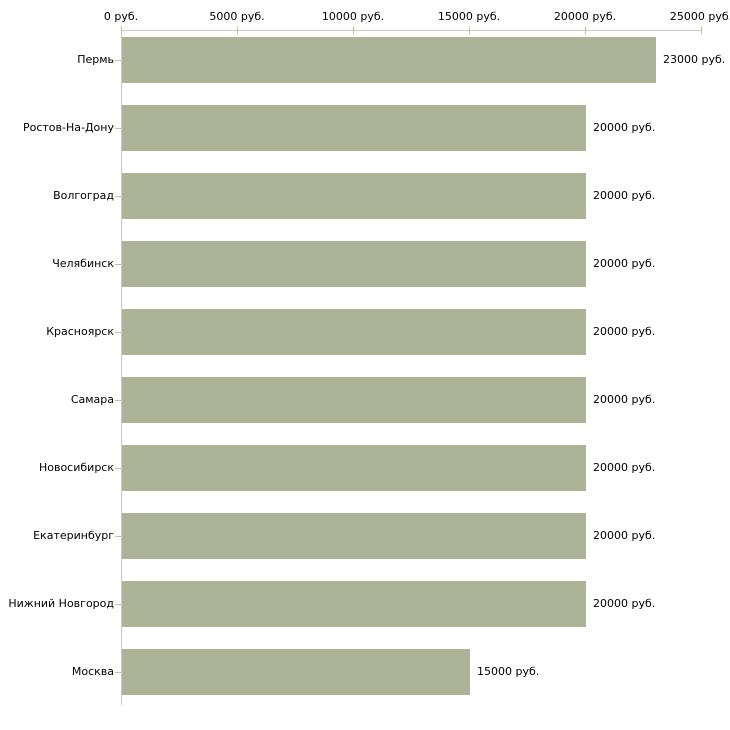 The image size is (730, 730). I want to click on y-axis-line, so click(121, 367).